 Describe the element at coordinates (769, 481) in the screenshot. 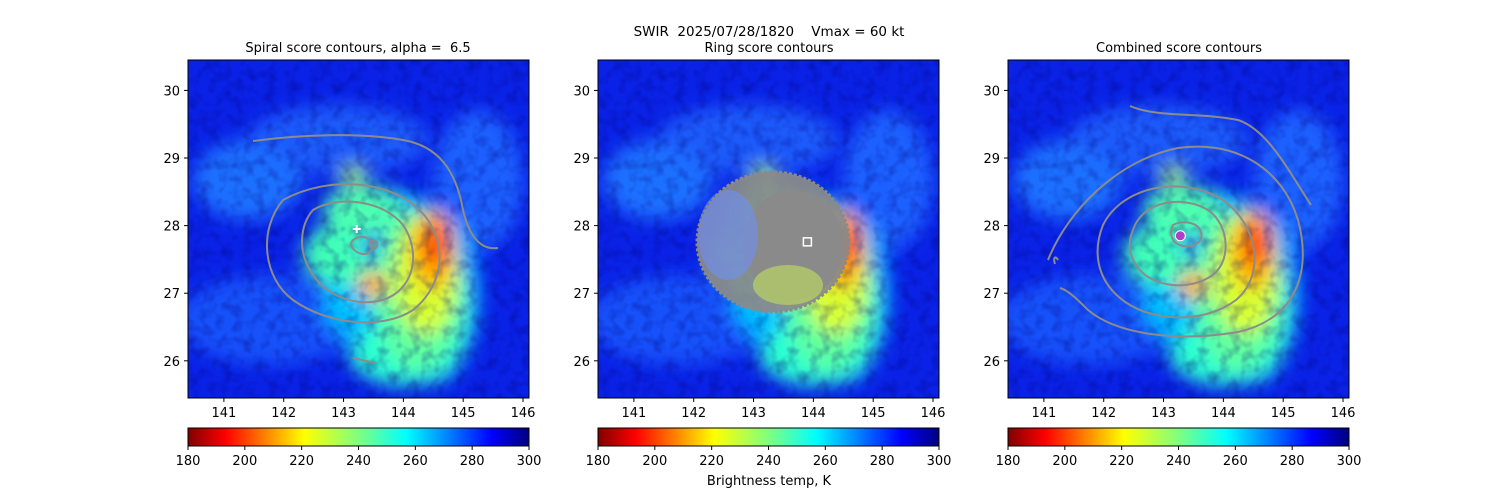

I see `colorbar-label: Brightness temp, K` at that location.